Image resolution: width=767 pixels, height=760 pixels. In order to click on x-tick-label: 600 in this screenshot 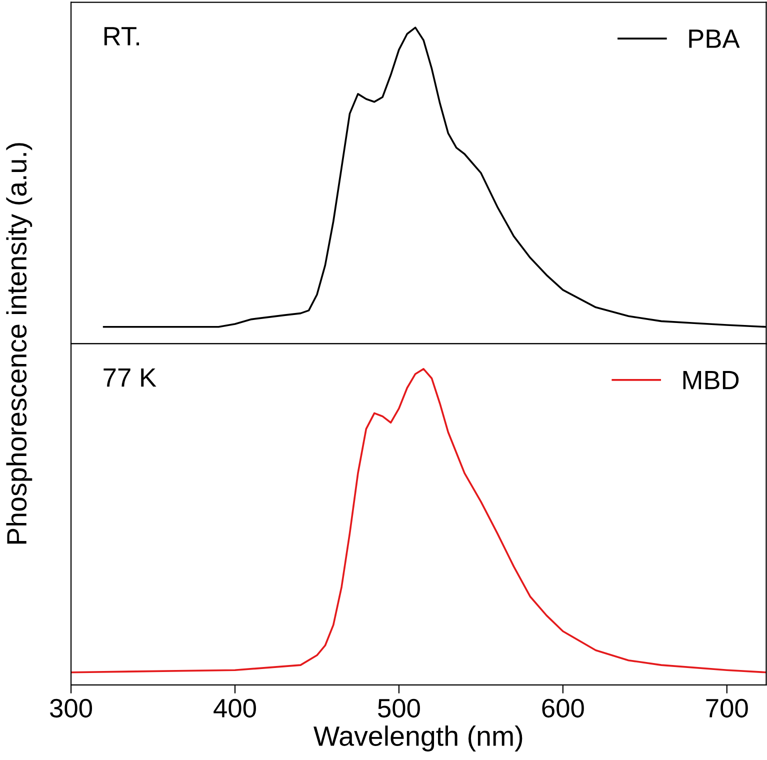, I will do `click(563, 708)`.